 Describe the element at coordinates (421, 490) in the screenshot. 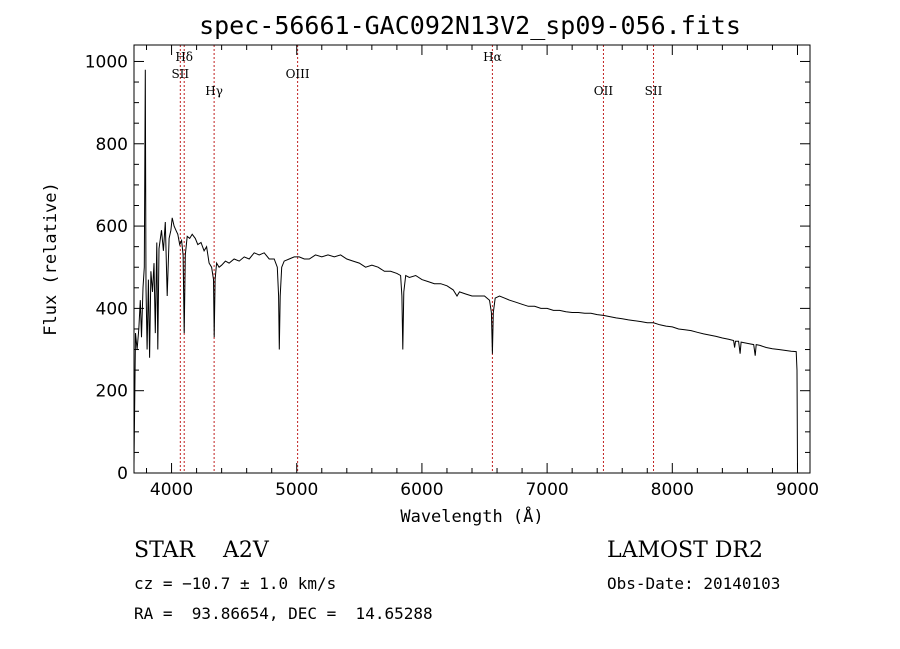

I see `x-tick-label: 6000` at that location.